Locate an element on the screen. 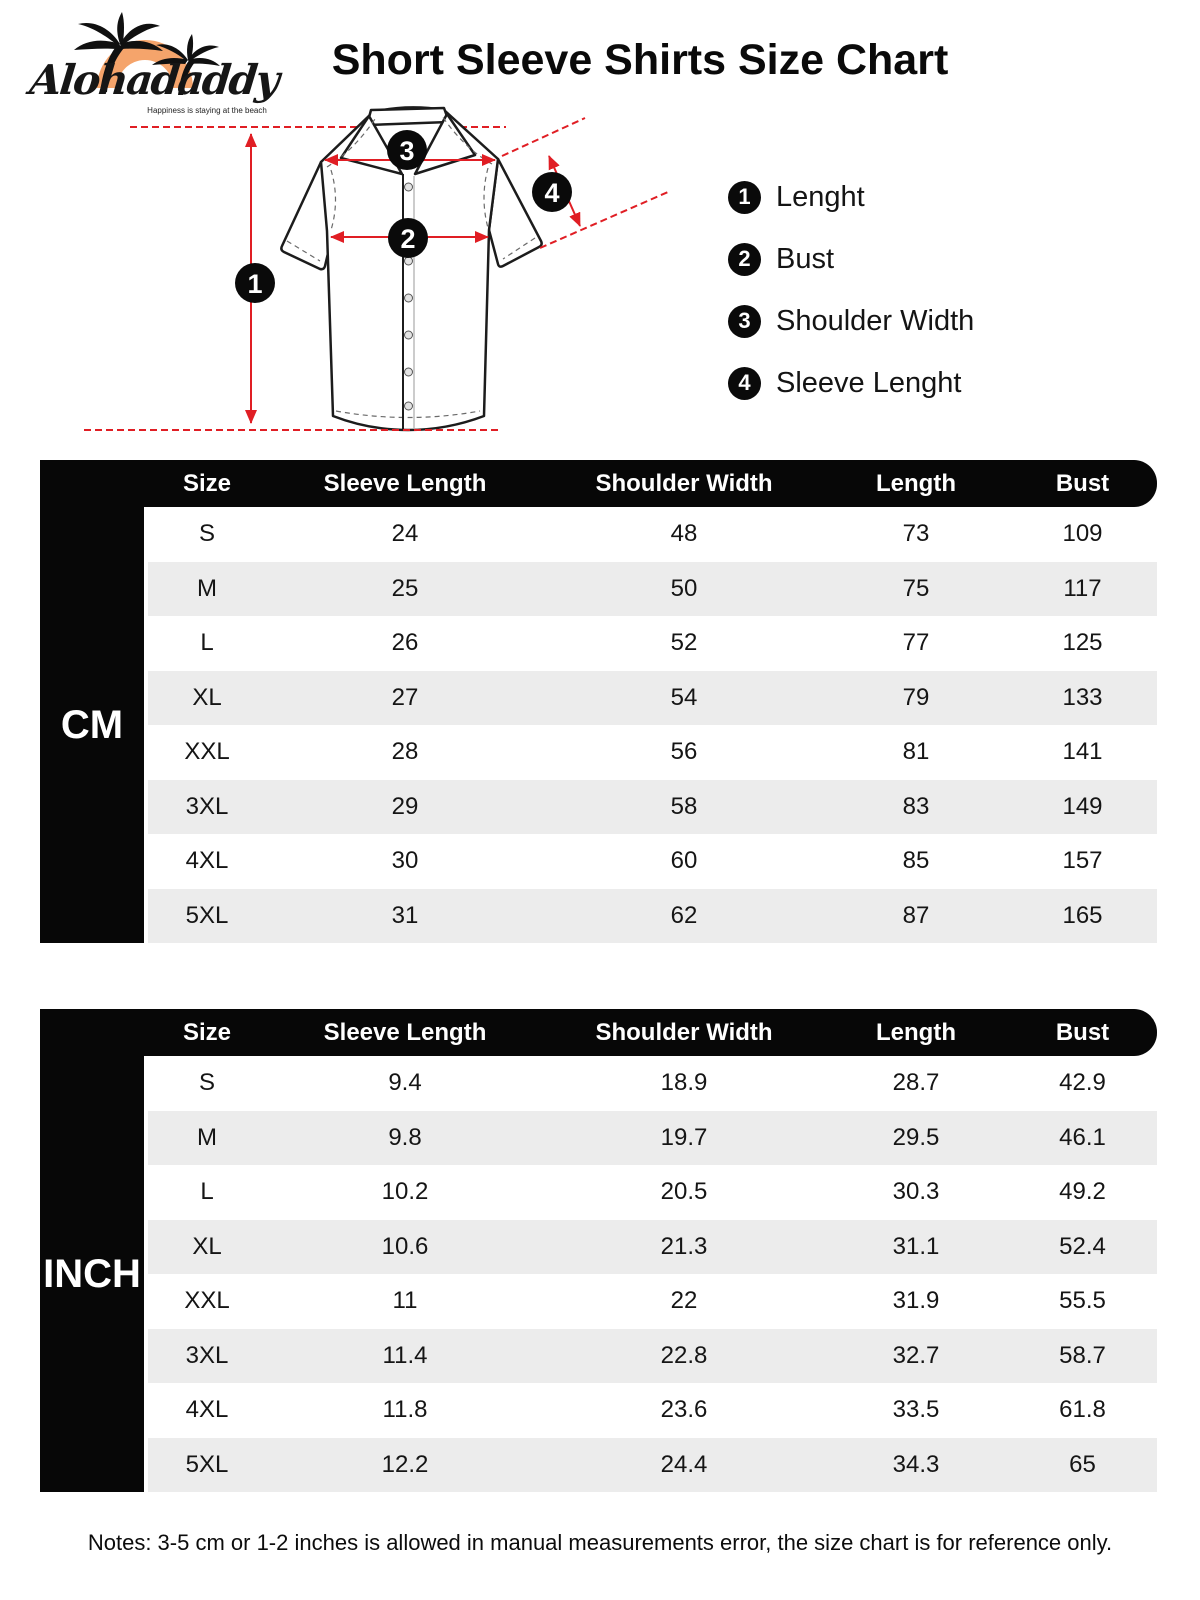 The image size is (1200, 1600). cell-length: 79 is located at coordinates (916, 697).